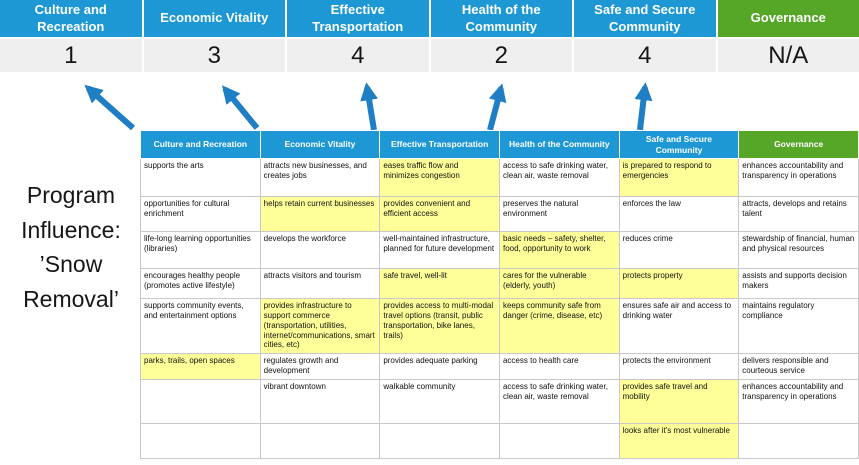  Describe the element at coordinates (679, 284) in the screenshot. I see `matrix-cell-r4-c5: protects property` at that location.